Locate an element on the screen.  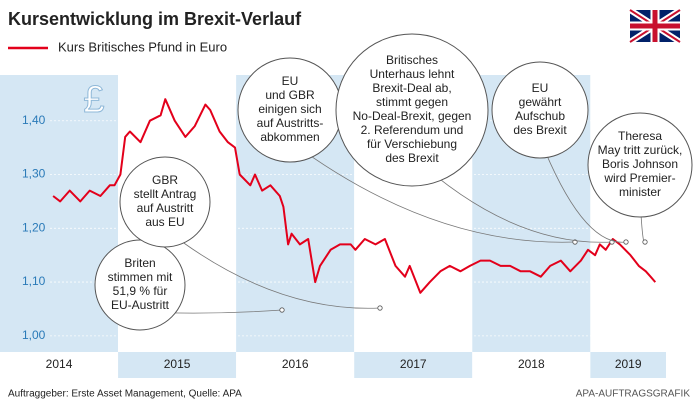
y-tick-label: 1,00 is located at coordinates (34, 335).